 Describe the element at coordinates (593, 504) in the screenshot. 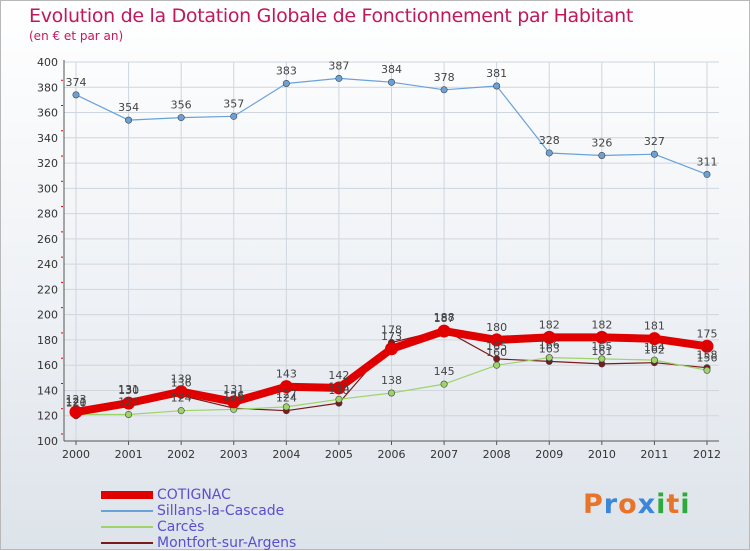

I see `logo-letter: P` at that location.